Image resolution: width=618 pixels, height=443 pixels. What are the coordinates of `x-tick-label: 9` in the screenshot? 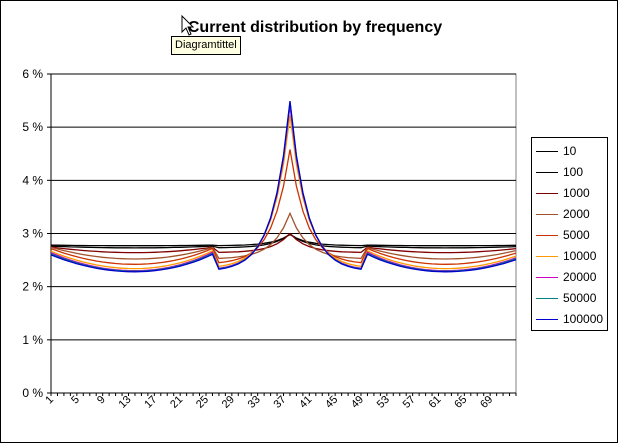 It's located at (101, 400).